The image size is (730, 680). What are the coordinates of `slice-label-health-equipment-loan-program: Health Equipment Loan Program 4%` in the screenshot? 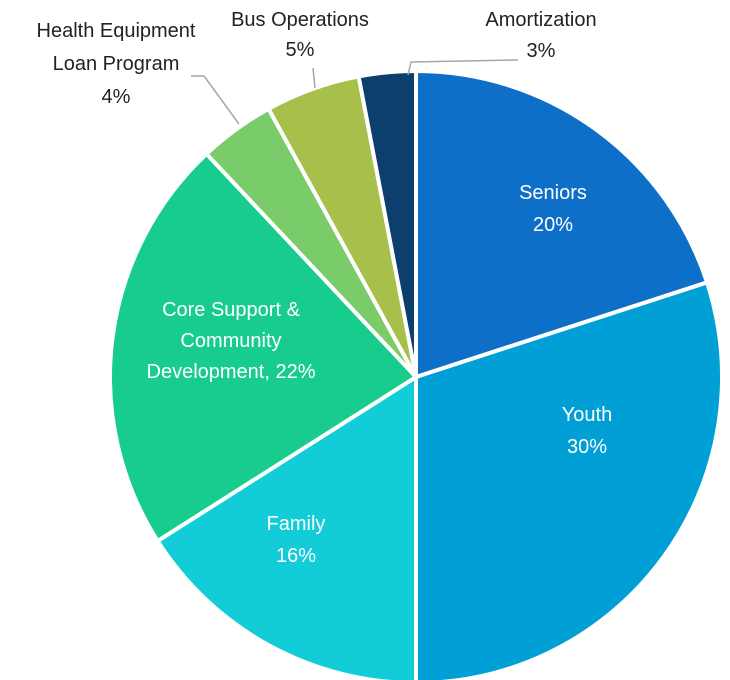 It's located at (116, 64).